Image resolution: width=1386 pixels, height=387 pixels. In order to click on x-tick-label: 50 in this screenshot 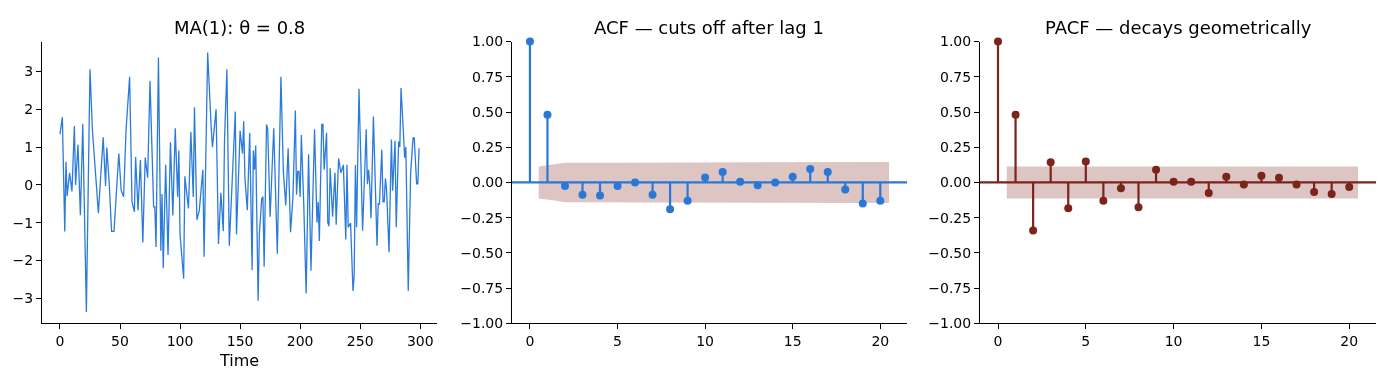, I will do `click(120, 341)`.